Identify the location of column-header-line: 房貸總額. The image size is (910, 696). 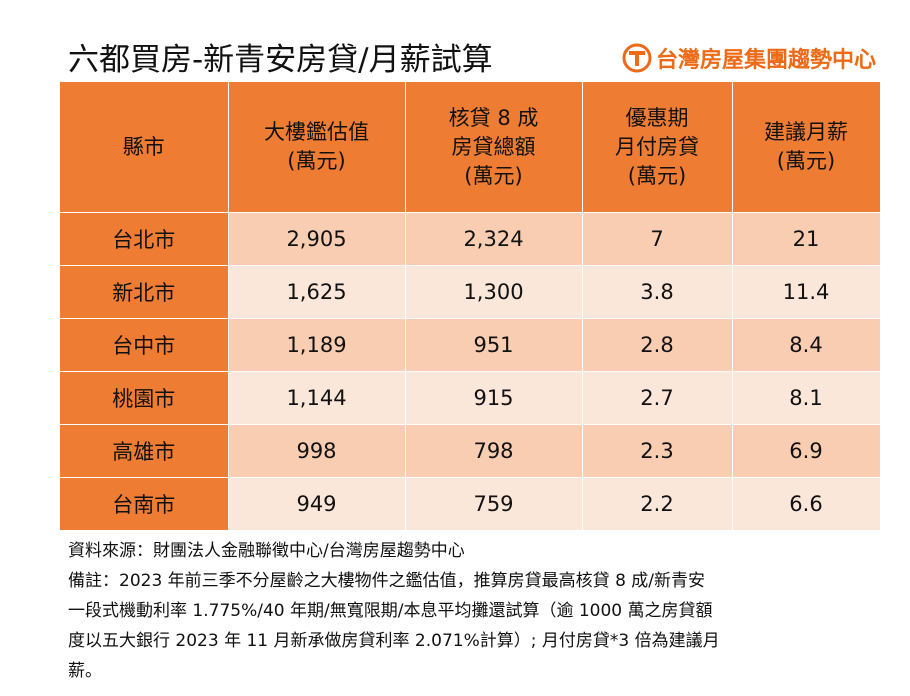
(493, 146).